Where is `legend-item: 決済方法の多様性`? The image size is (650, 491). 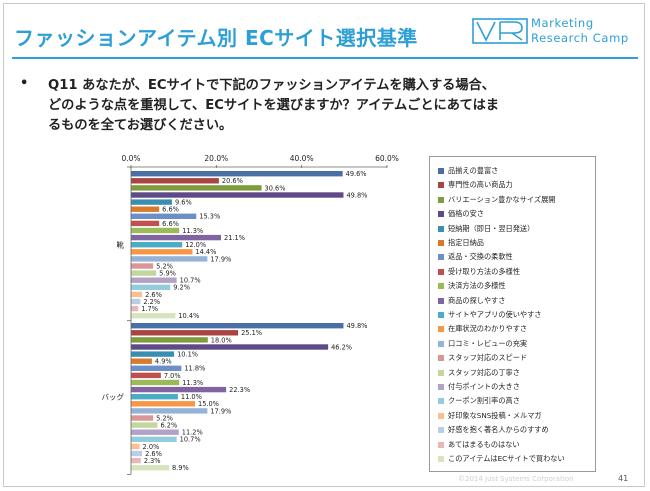
legend-item: 決済方法の多様性 is located at coordinates (472, 286).